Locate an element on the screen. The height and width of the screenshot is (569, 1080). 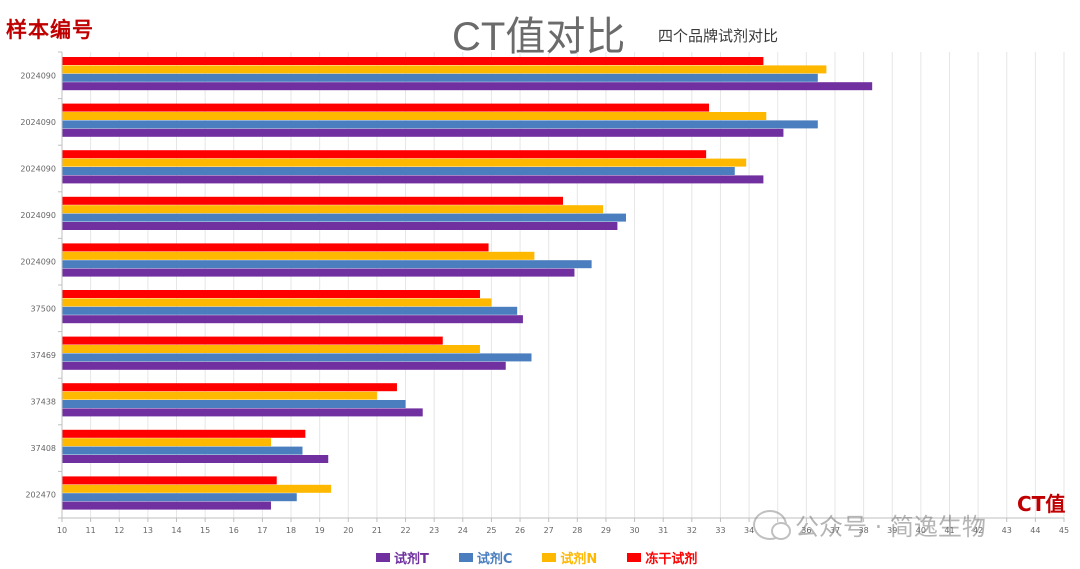
legend-label-series-3: 试剂N is located at coordinates (579, 559).